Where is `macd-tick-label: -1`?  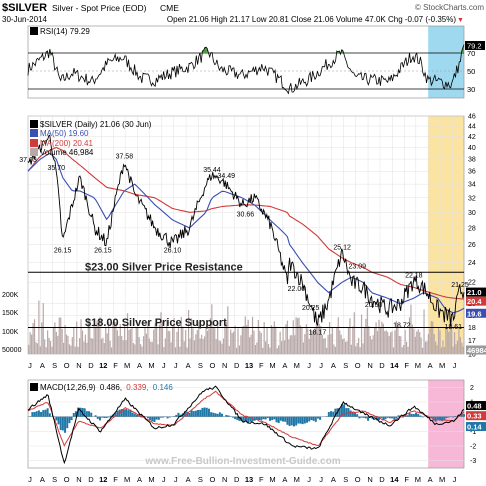 macd-tick-label: -1 is located at coordinates (473, 432).